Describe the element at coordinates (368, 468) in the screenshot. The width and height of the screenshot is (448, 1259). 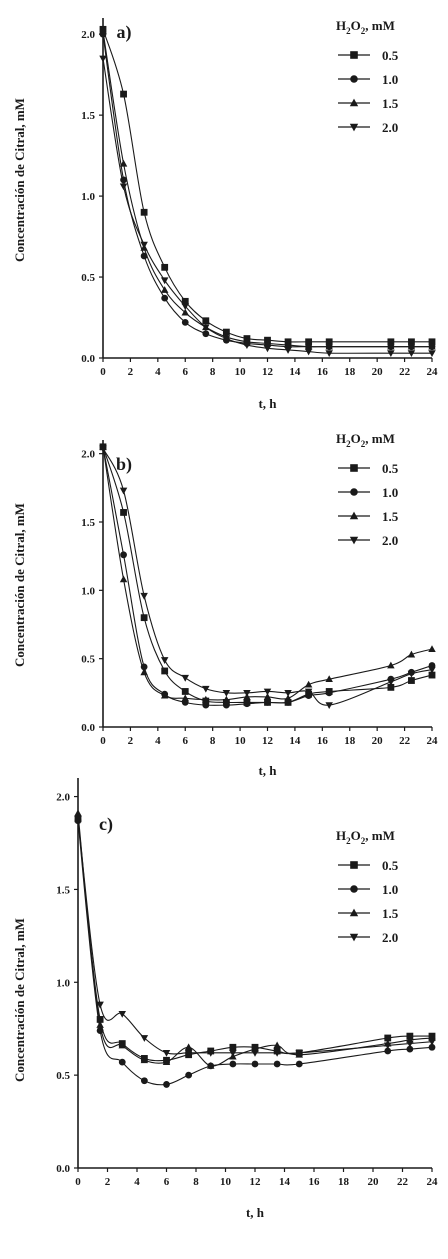
I see `legend-item: 0.5` at that location.